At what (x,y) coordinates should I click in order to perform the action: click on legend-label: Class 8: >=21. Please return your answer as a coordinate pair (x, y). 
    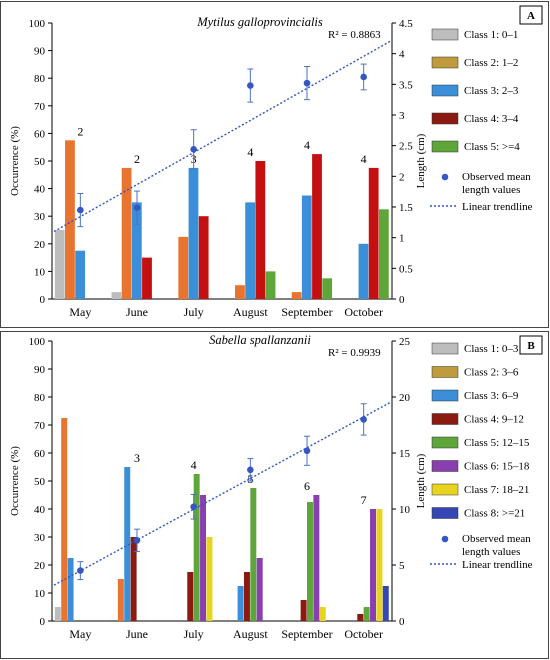
    Looking at the image, I should click on (494, 514).